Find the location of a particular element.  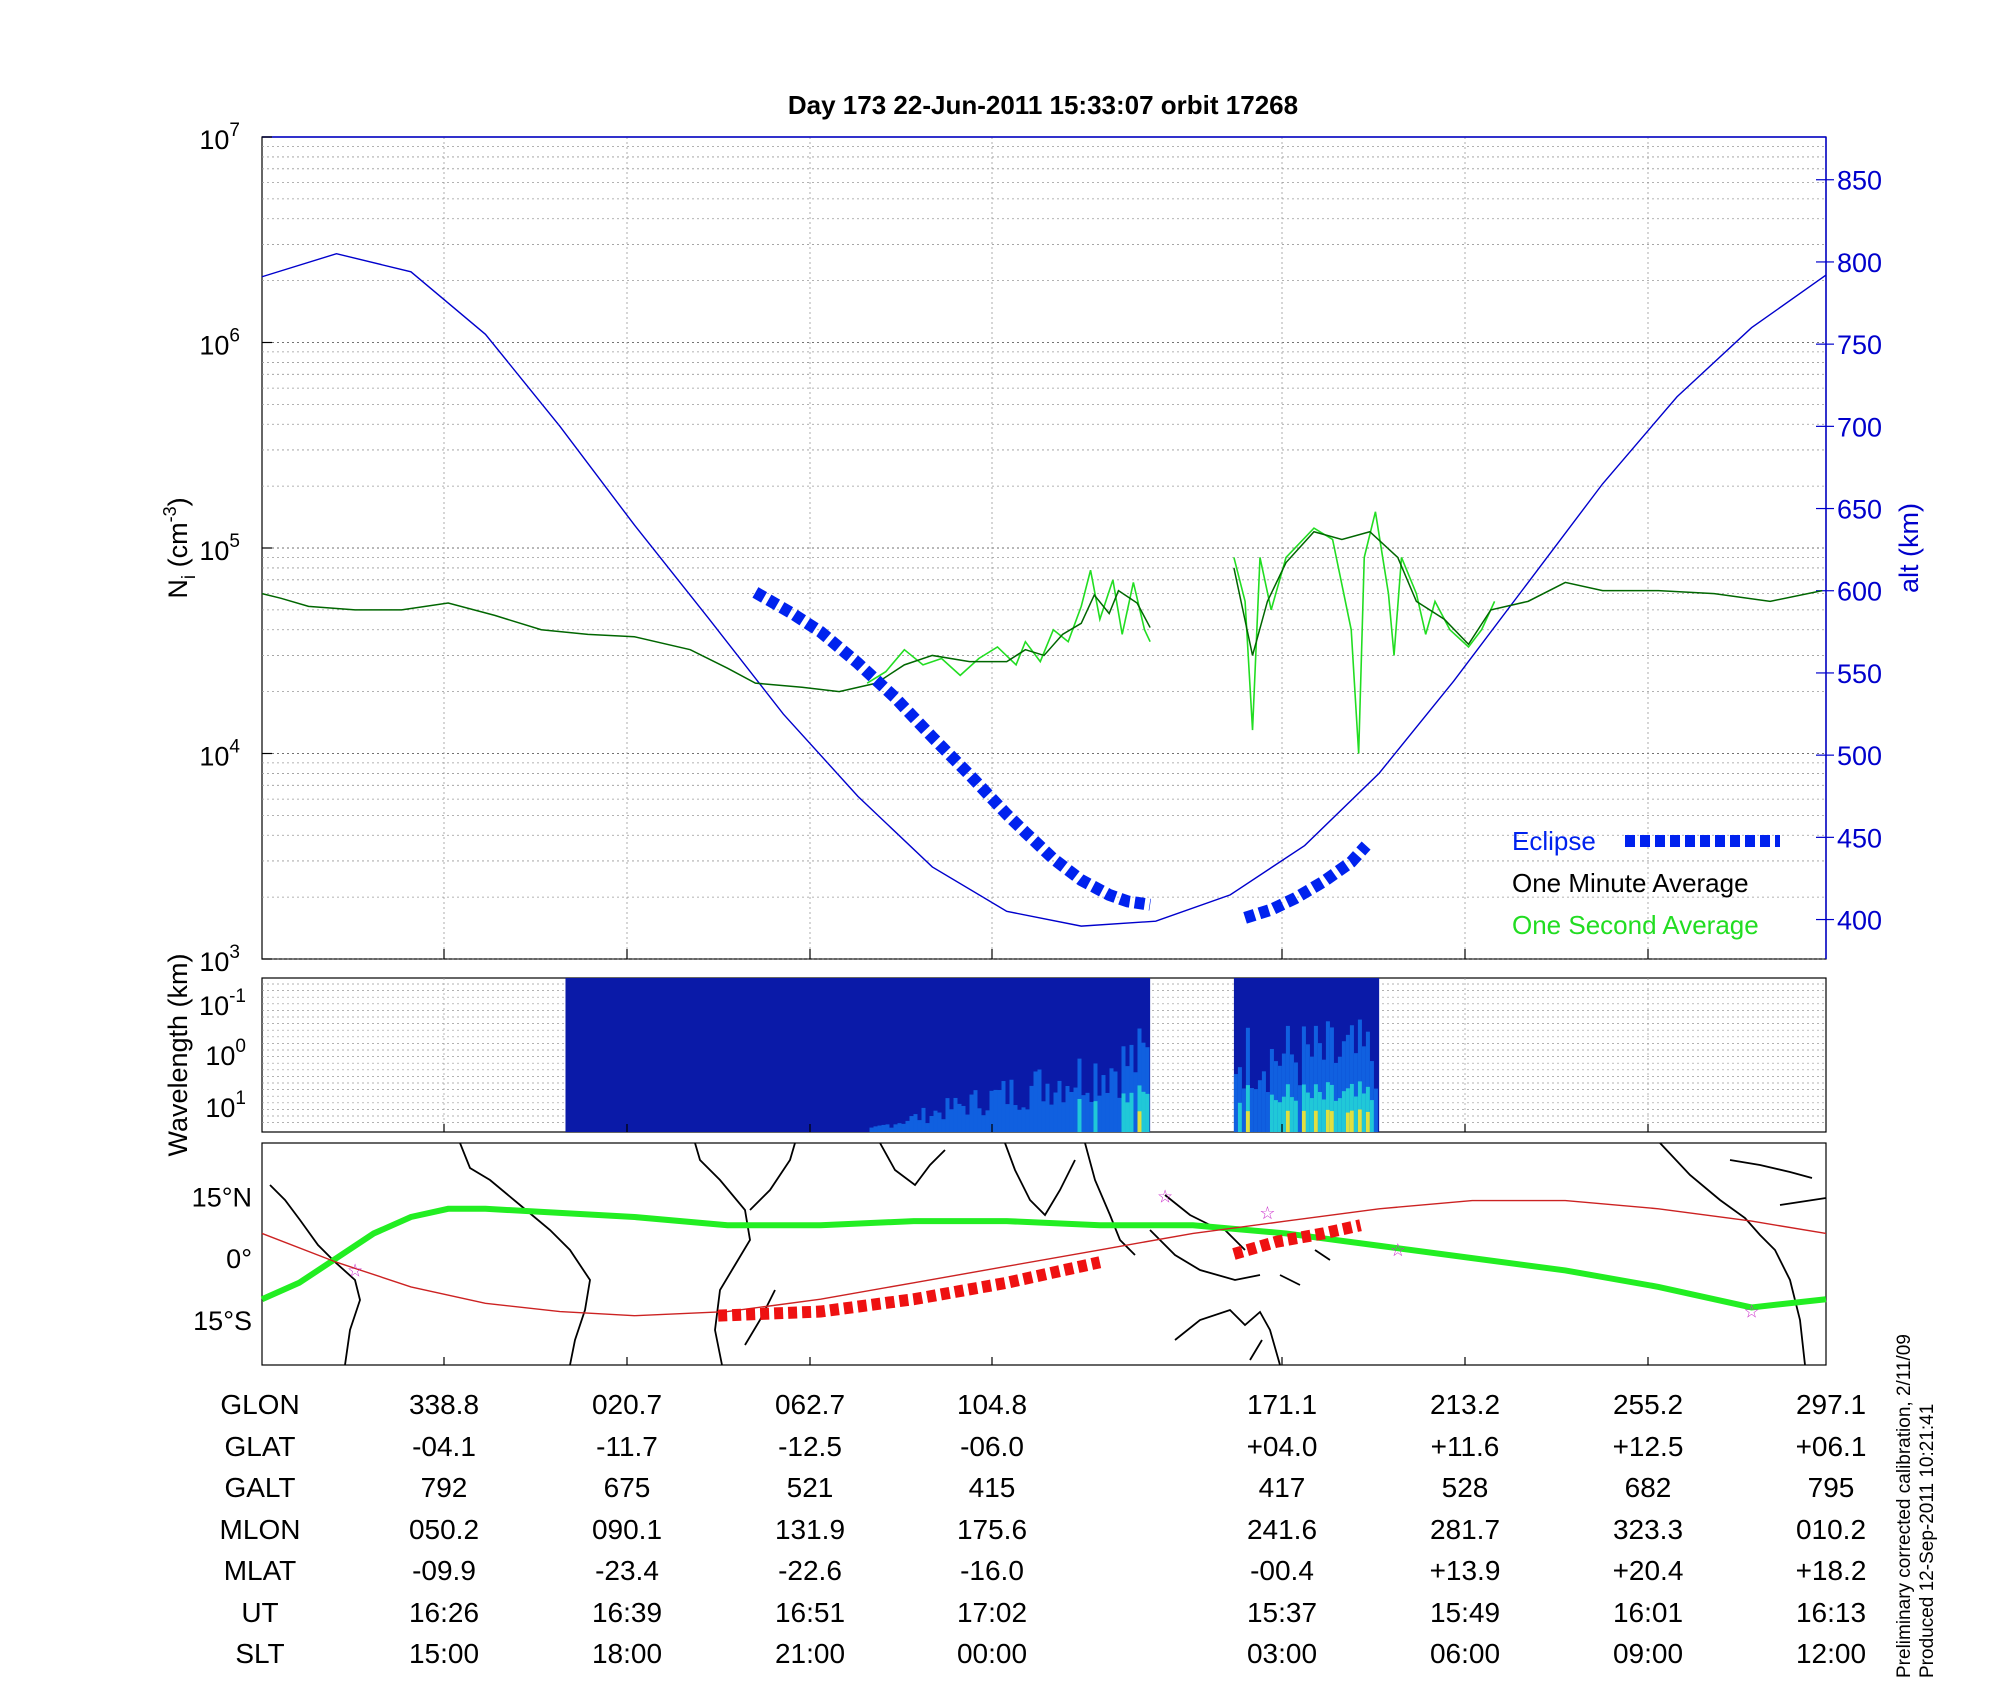

latitude-tick-label: 15°N is located at coordinates (222, 1197).